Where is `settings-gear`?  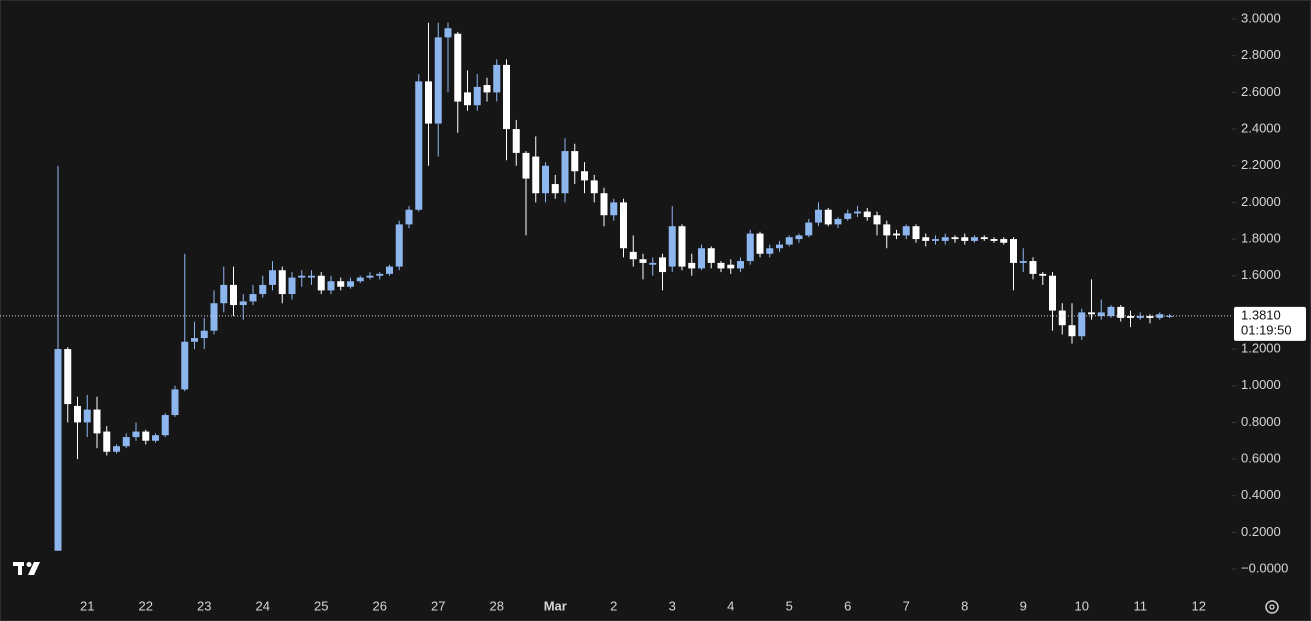 settings-gear is located at coordinates (1272, 607).